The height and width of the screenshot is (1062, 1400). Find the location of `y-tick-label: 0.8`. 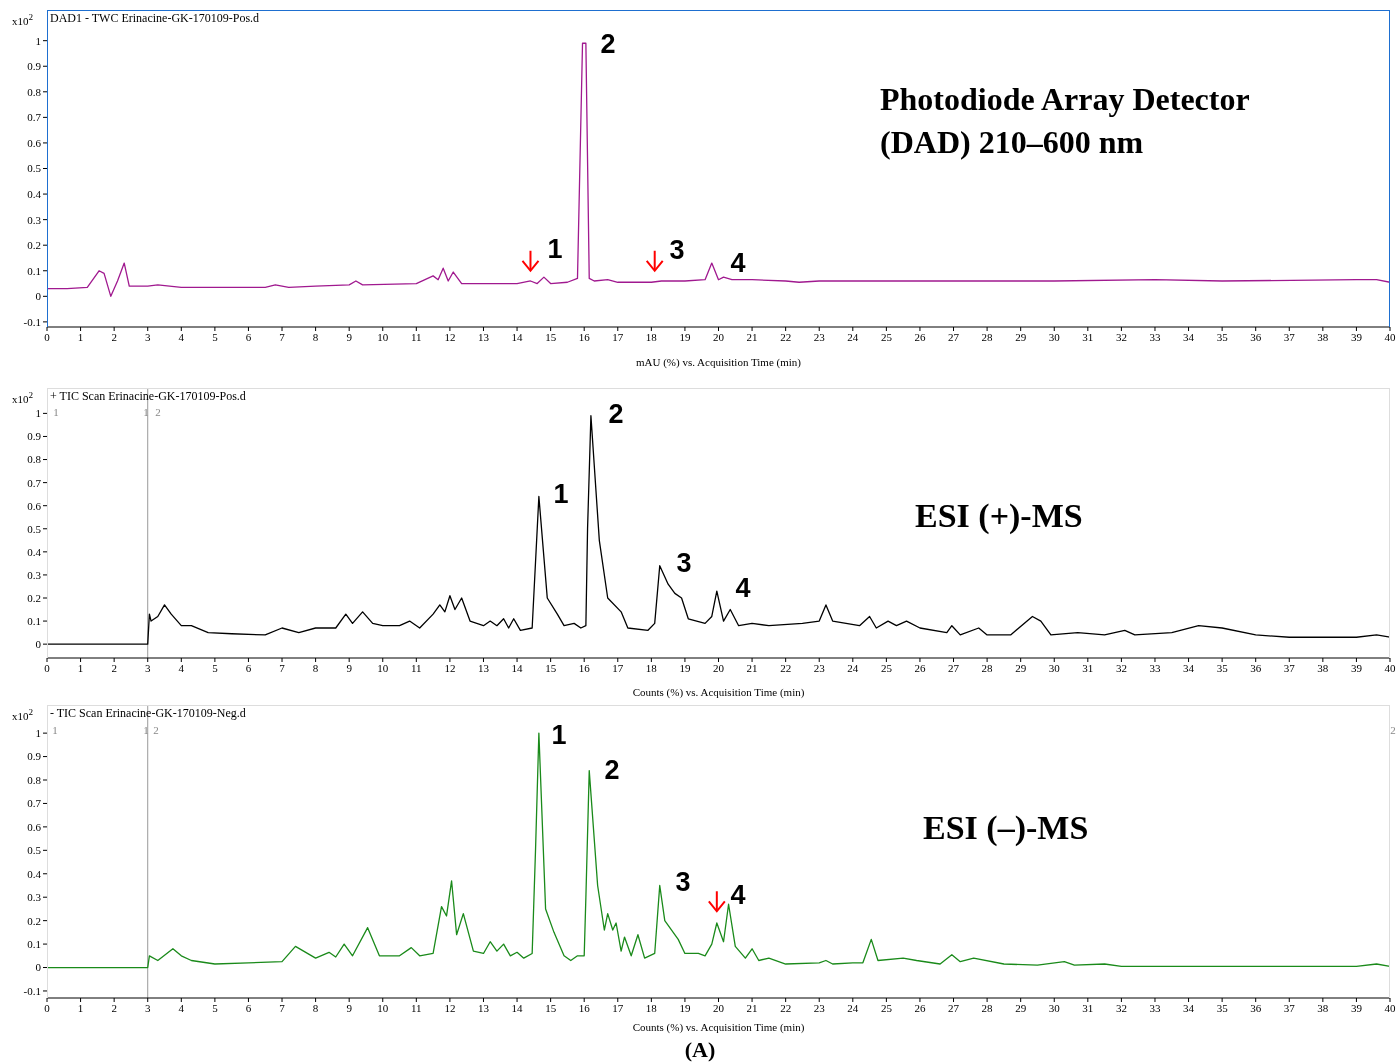

y-tick-label: 0.8 is located at coordinates (34, 459).